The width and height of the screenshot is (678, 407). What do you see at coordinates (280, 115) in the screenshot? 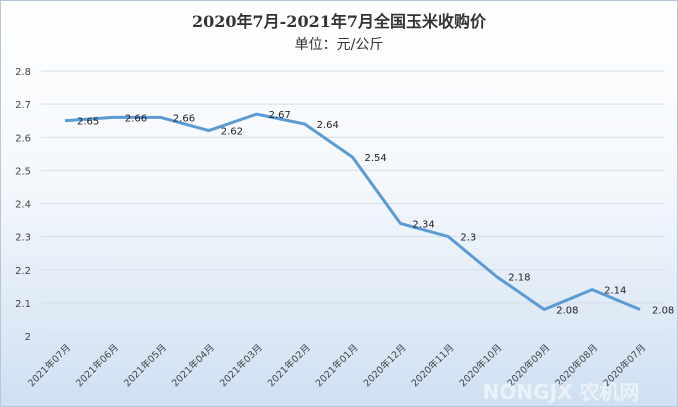
I see `data-label: 2.67` at bounding box center [280, 115].